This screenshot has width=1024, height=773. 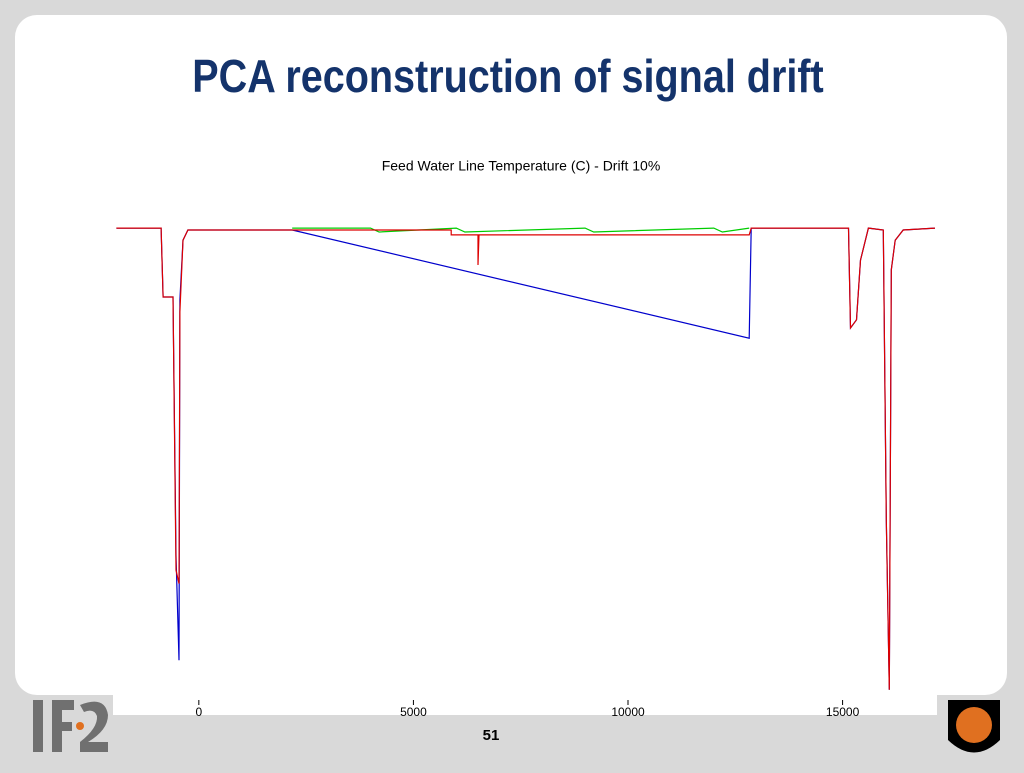 I want to click on x-tick-label: 15000, so click(x=843, y=712).